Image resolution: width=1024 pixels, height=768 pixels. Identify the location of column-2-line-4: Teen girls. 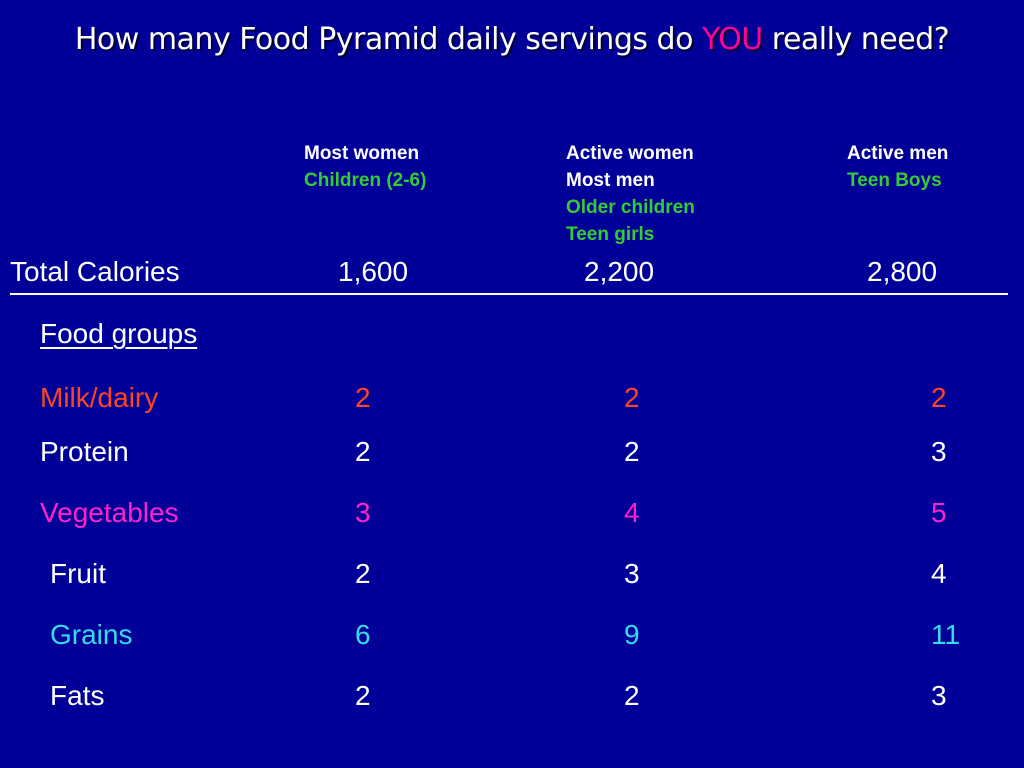
(610, 234).